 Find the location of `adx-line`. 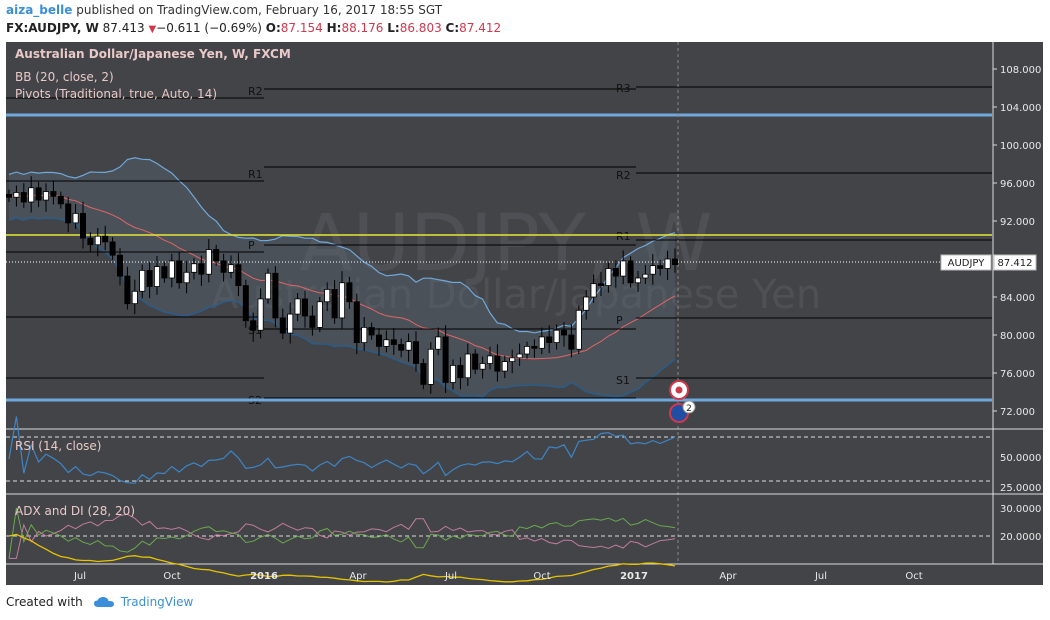

adx-line is located at coordinates (342, 558).